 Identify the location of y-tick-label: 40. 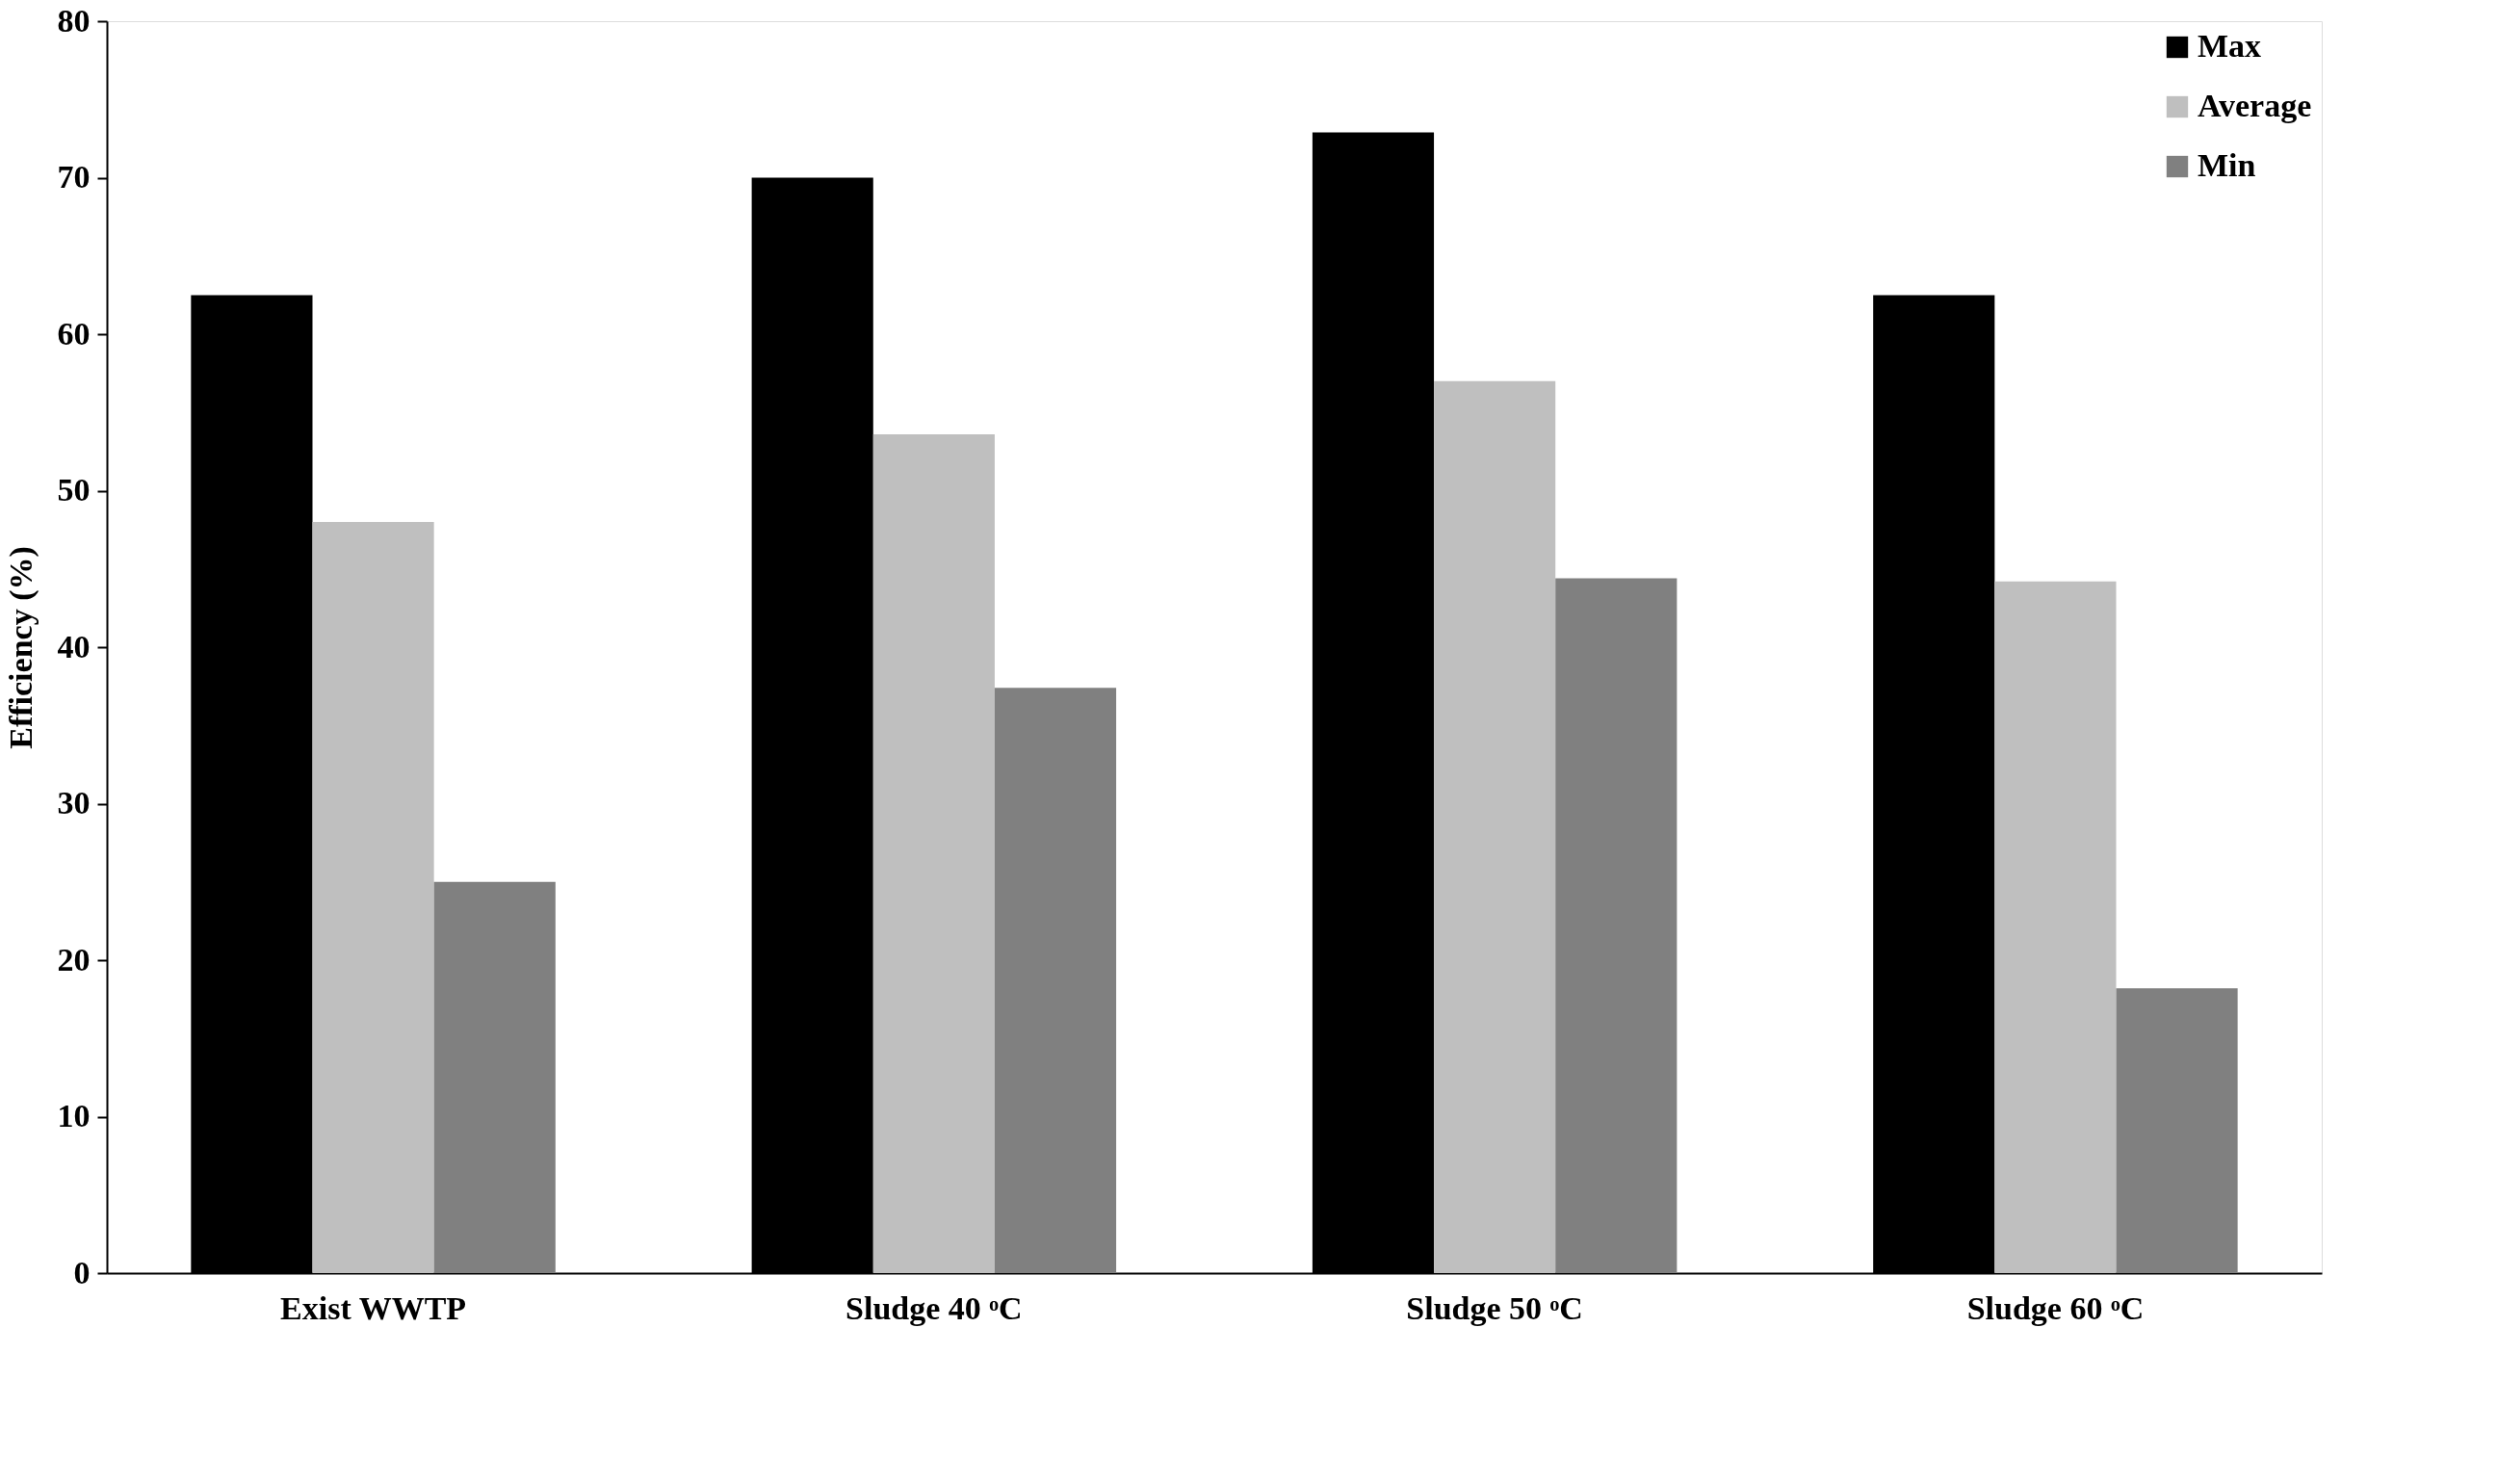
(74, 646).